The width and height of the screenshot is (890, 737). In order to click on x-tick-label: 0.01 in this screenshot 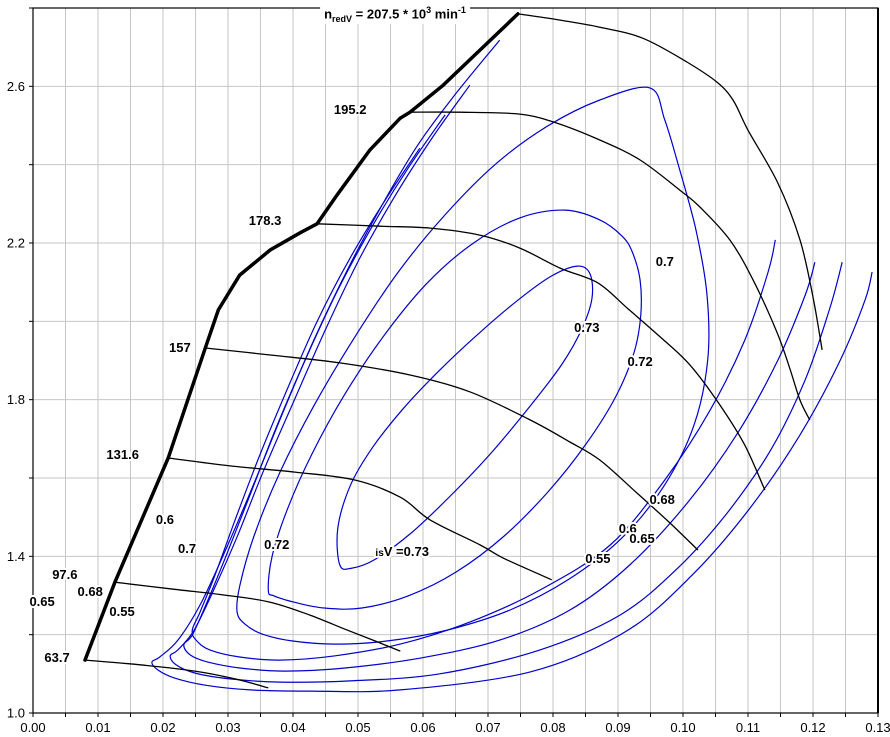, I will do `click(97, 727)`.